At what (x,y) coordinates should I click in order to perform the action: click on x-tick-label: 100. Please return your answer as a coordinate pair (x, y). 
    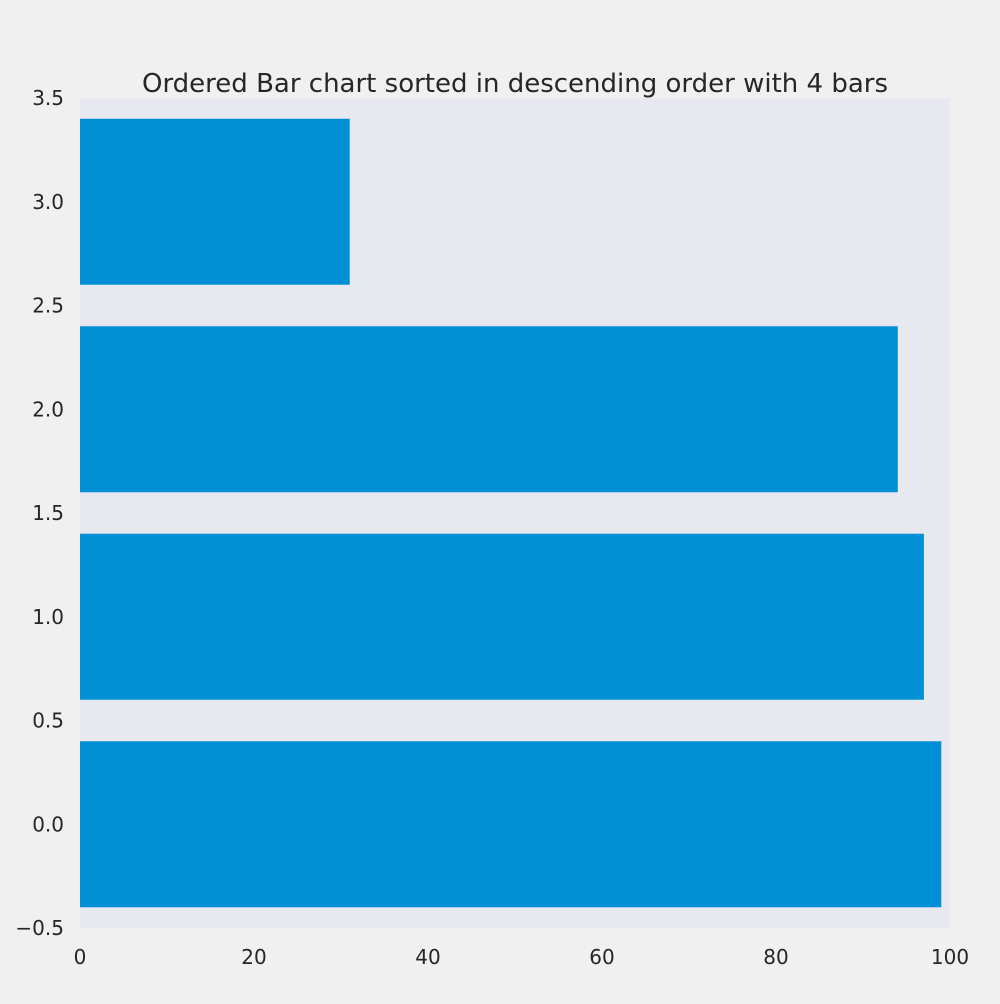
    Looking at the image, I should click on (950, 957).